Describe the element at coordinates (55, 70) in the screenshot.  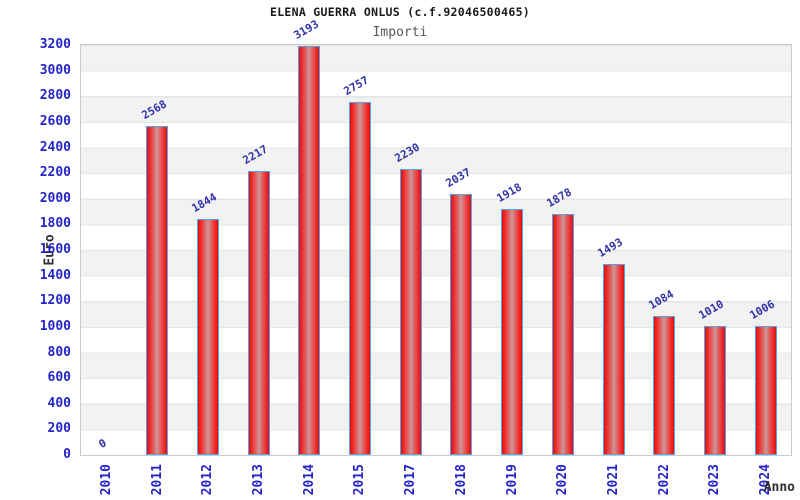
I see `y-tick-label: 3000` at that location.